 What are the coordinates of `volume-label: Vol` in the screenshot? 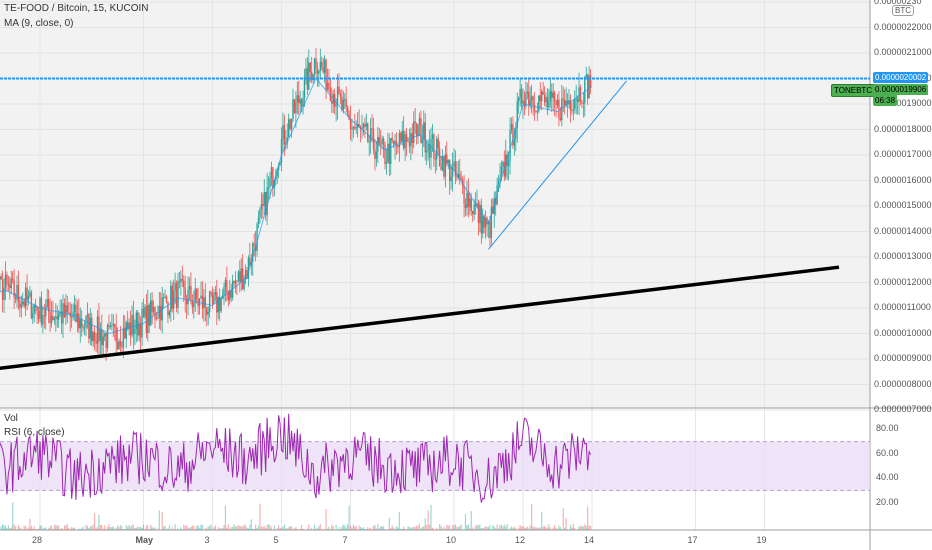 It's located at (11, 418).